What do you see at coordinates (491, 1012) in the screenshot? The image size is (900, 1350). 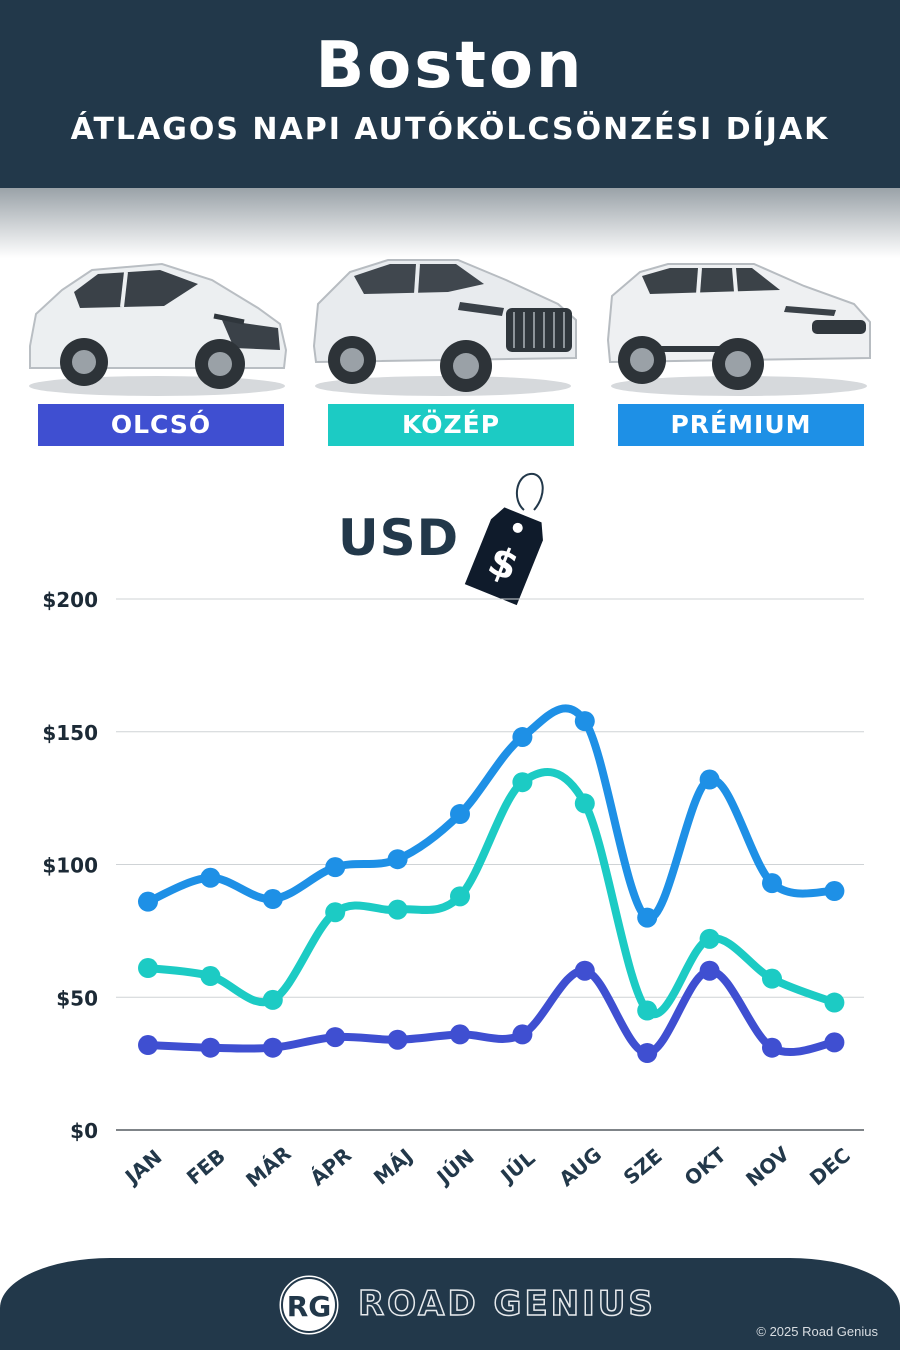 I see `series-line-olcs` at bounding box center [491, 1012].